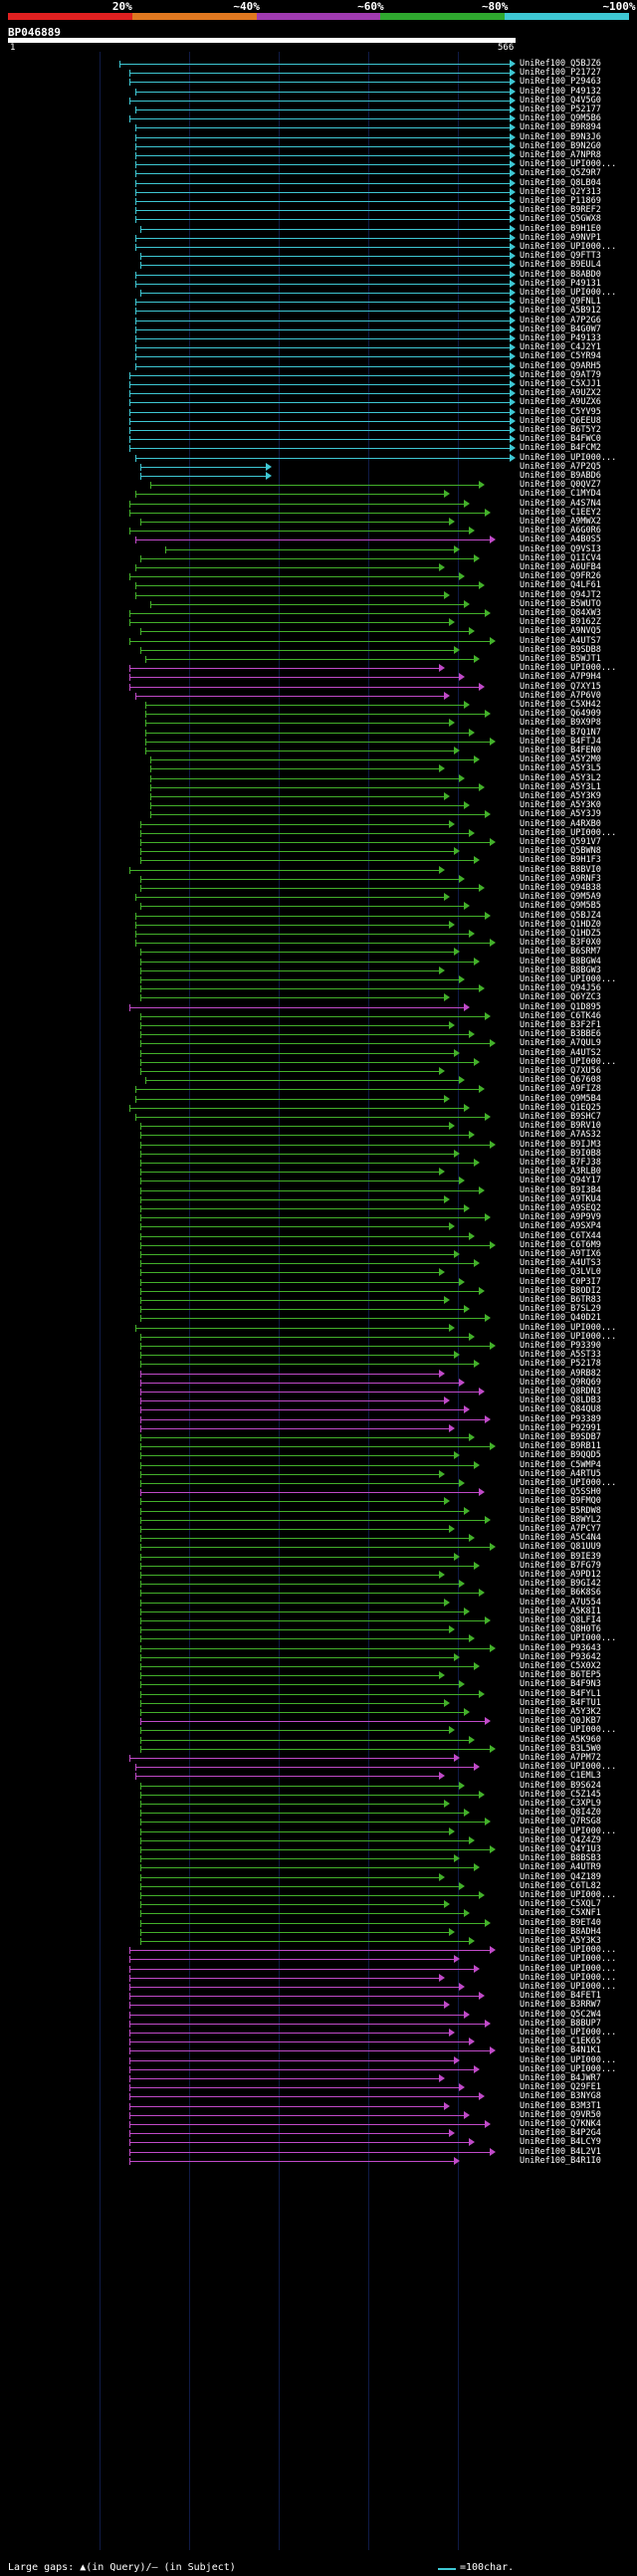 The width and height of the screenshot is (637, 2576). I want to click on hit-row: UniRef100_Q8RDN3, so click(318, 1391).